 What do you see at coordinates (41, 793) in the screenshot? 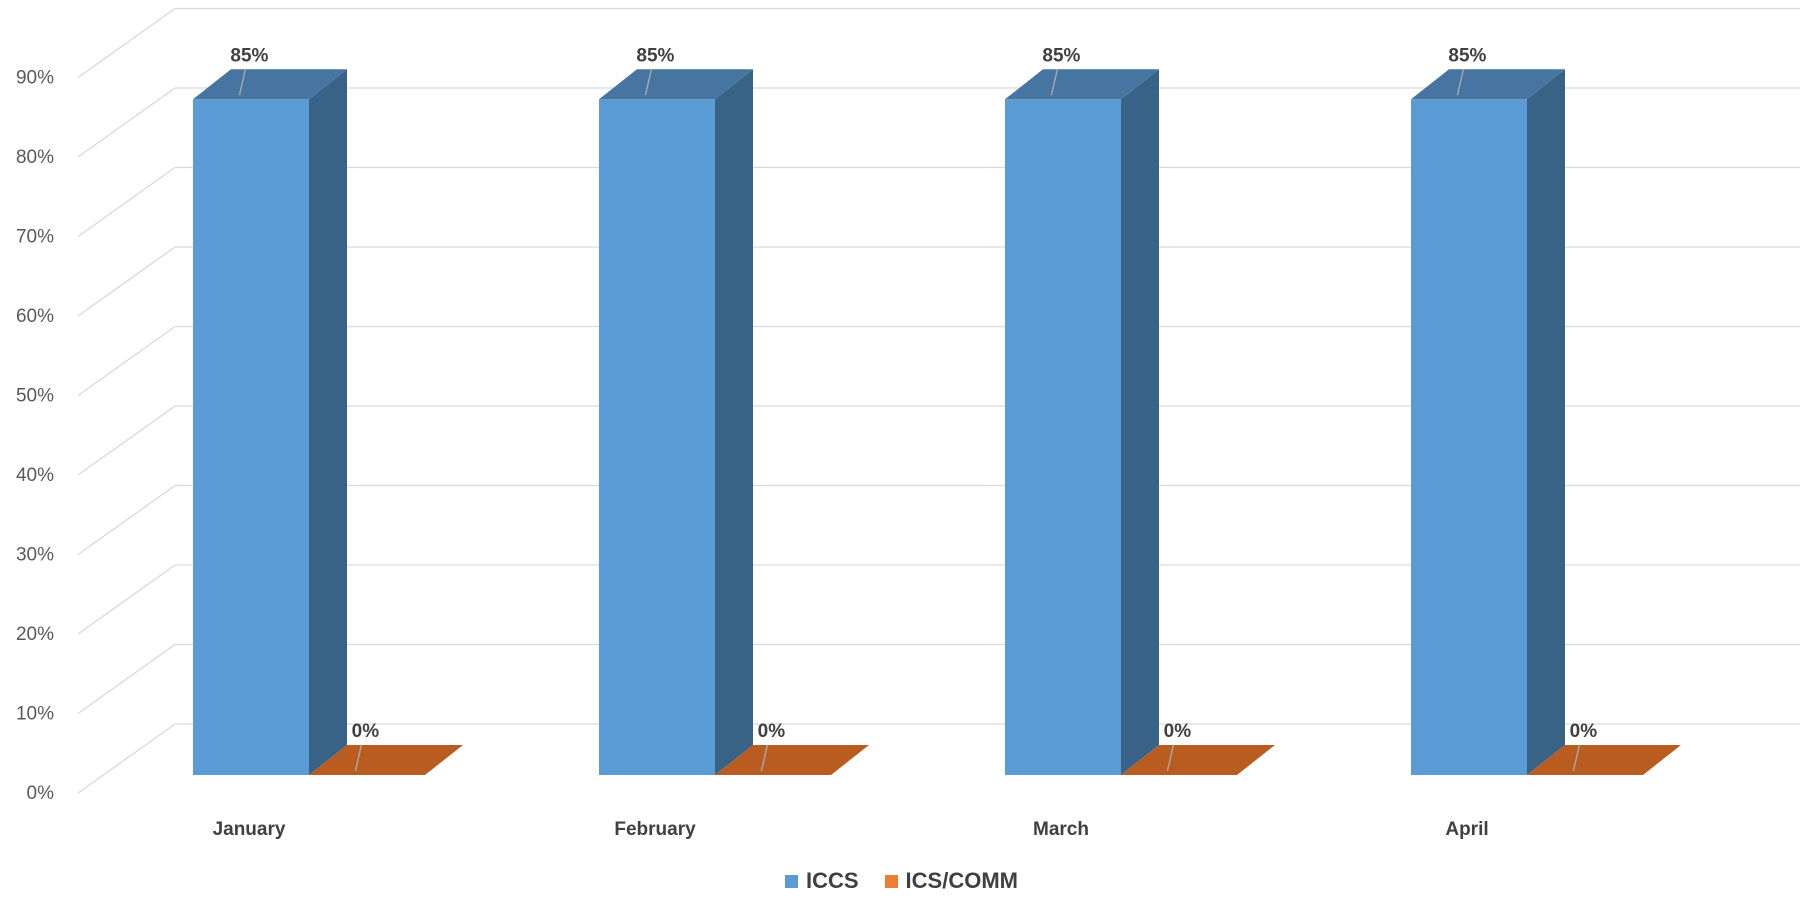
I see `y-tick-label: 0%` at bounding box center [41, 793].